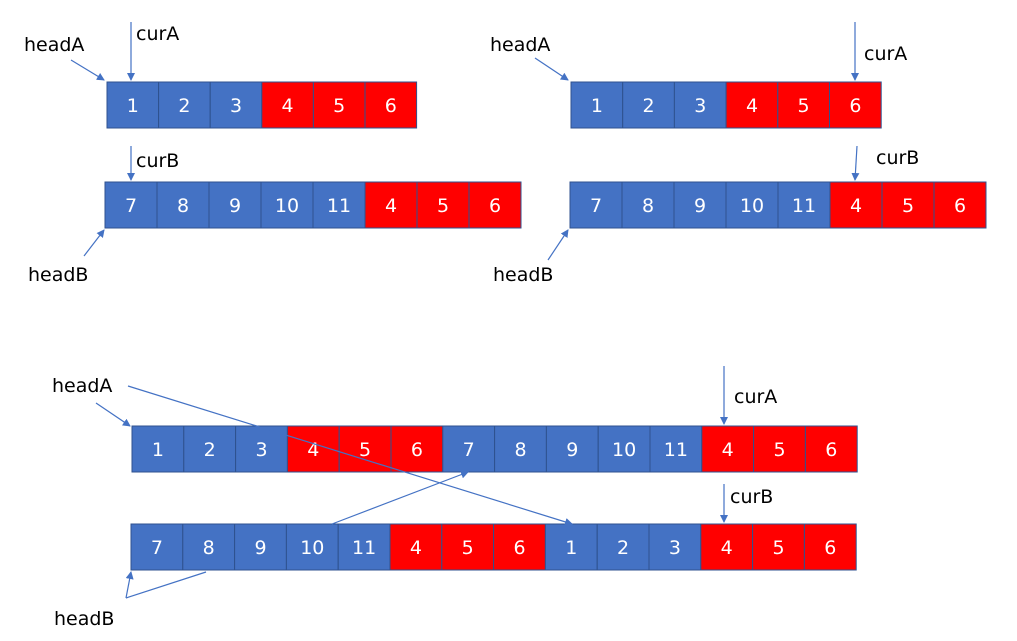 The height and width of the screenshot is (641, 1017). I want to click on cur-b-pointer-arrow, so click(855, 163).